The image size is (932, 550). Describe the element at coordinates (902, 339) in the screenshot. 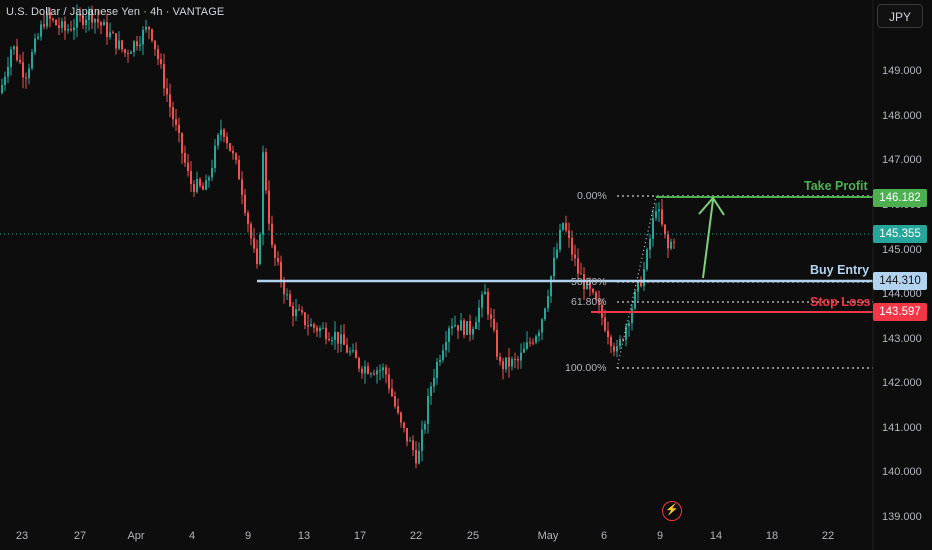

I see `price-tick: 143.000` at that location.